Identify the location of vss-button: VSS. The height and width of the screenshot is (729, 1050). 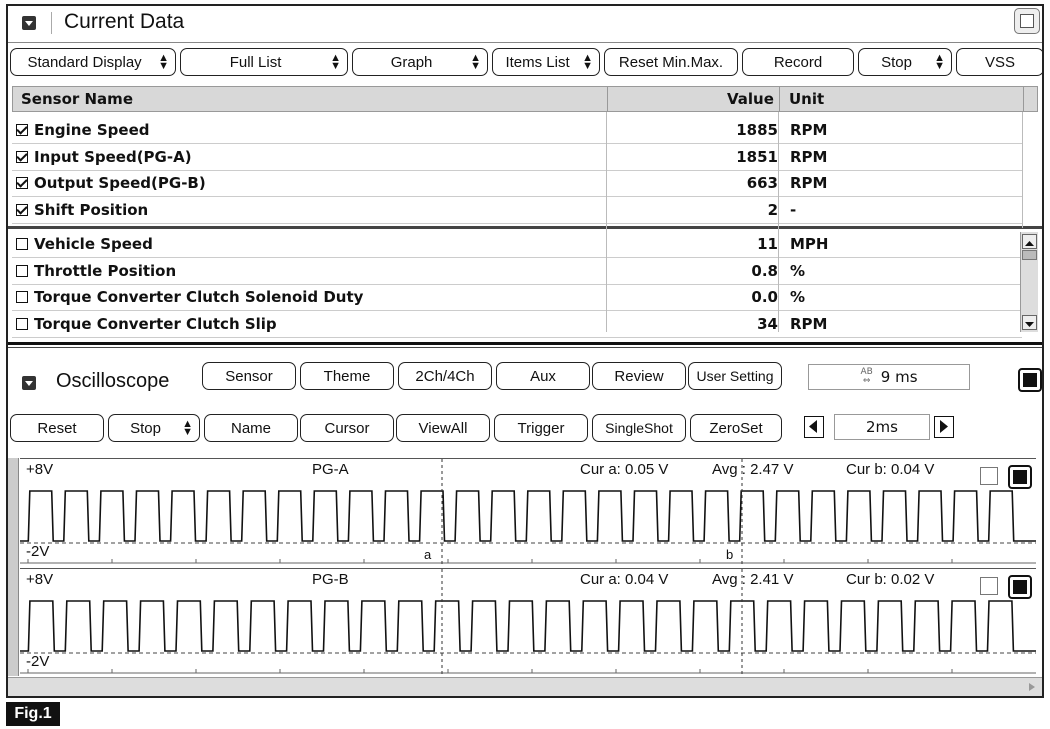
(999, 62).